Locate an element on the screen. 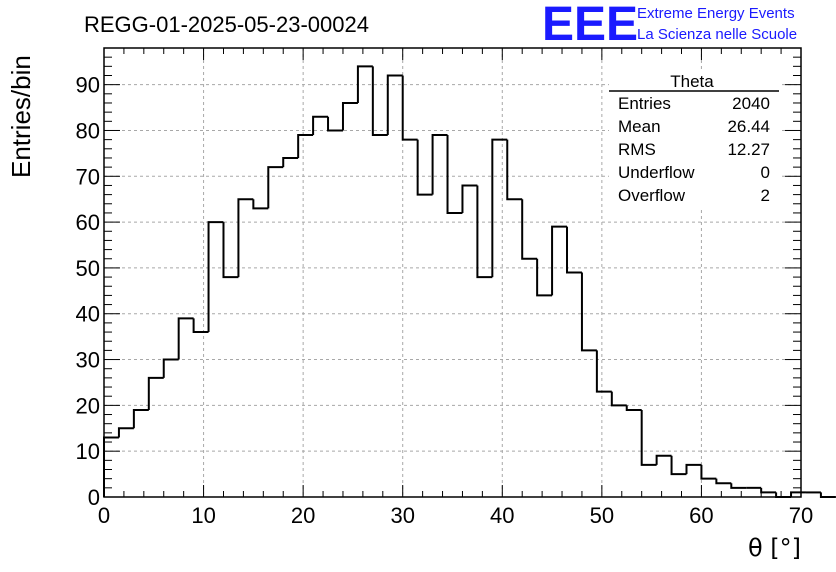 The height and width of the screenshot is (572, 836). x-tick-labels: 0 10 20 30 40 50 60 70 is located at coordinates (455, 515).